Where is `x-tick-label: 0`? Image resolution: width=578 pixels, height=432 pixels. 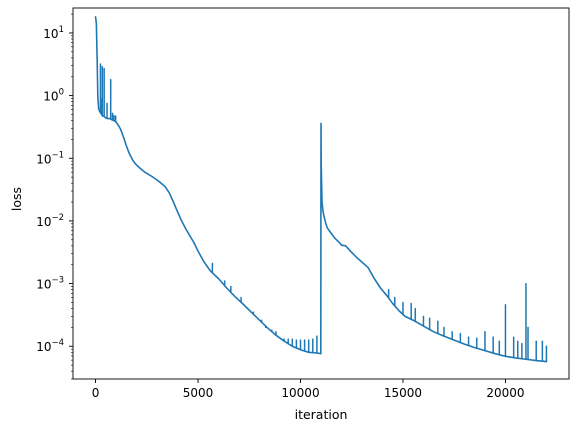
x-tick-label: 0 is located at coordinates (96, 393).